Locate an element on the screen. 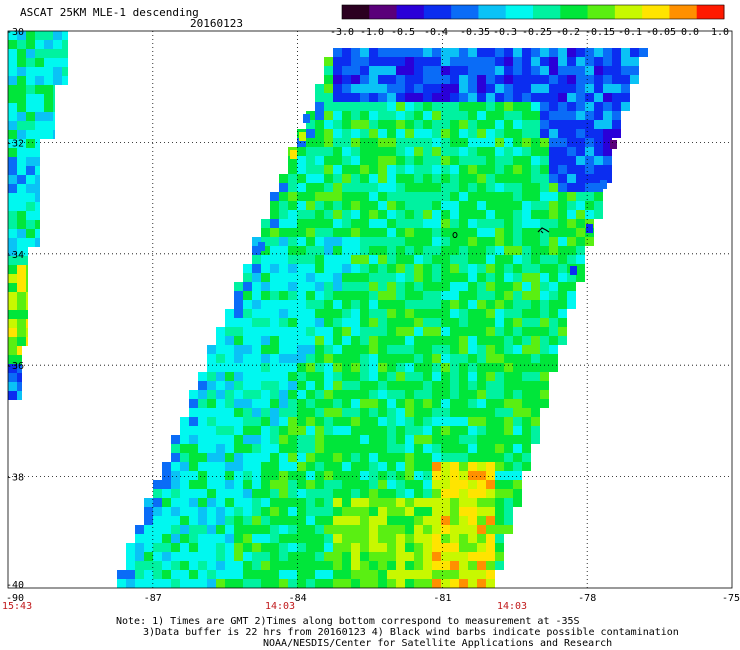 The image size is (740, 650). colorbar-tick-label: -0.3 is located at coordinates (505, 32).